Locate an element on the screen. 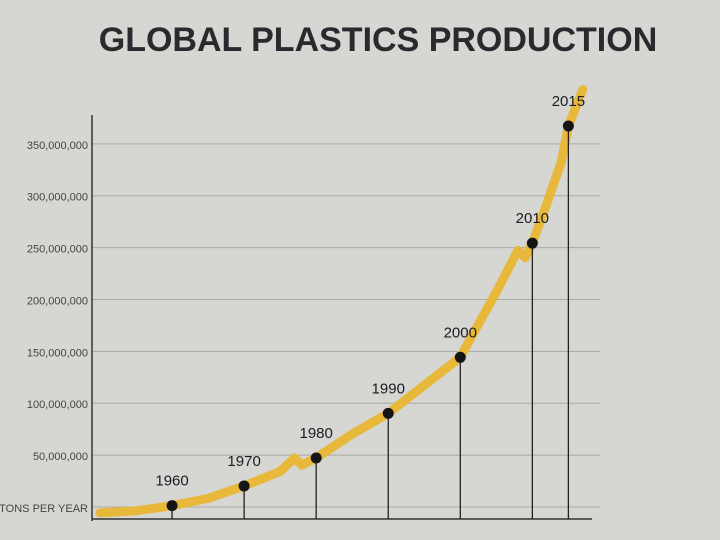 This screenshot has height=540, width=720. y-tick-label: 150,000,000 is located at coordinates (57, 353).